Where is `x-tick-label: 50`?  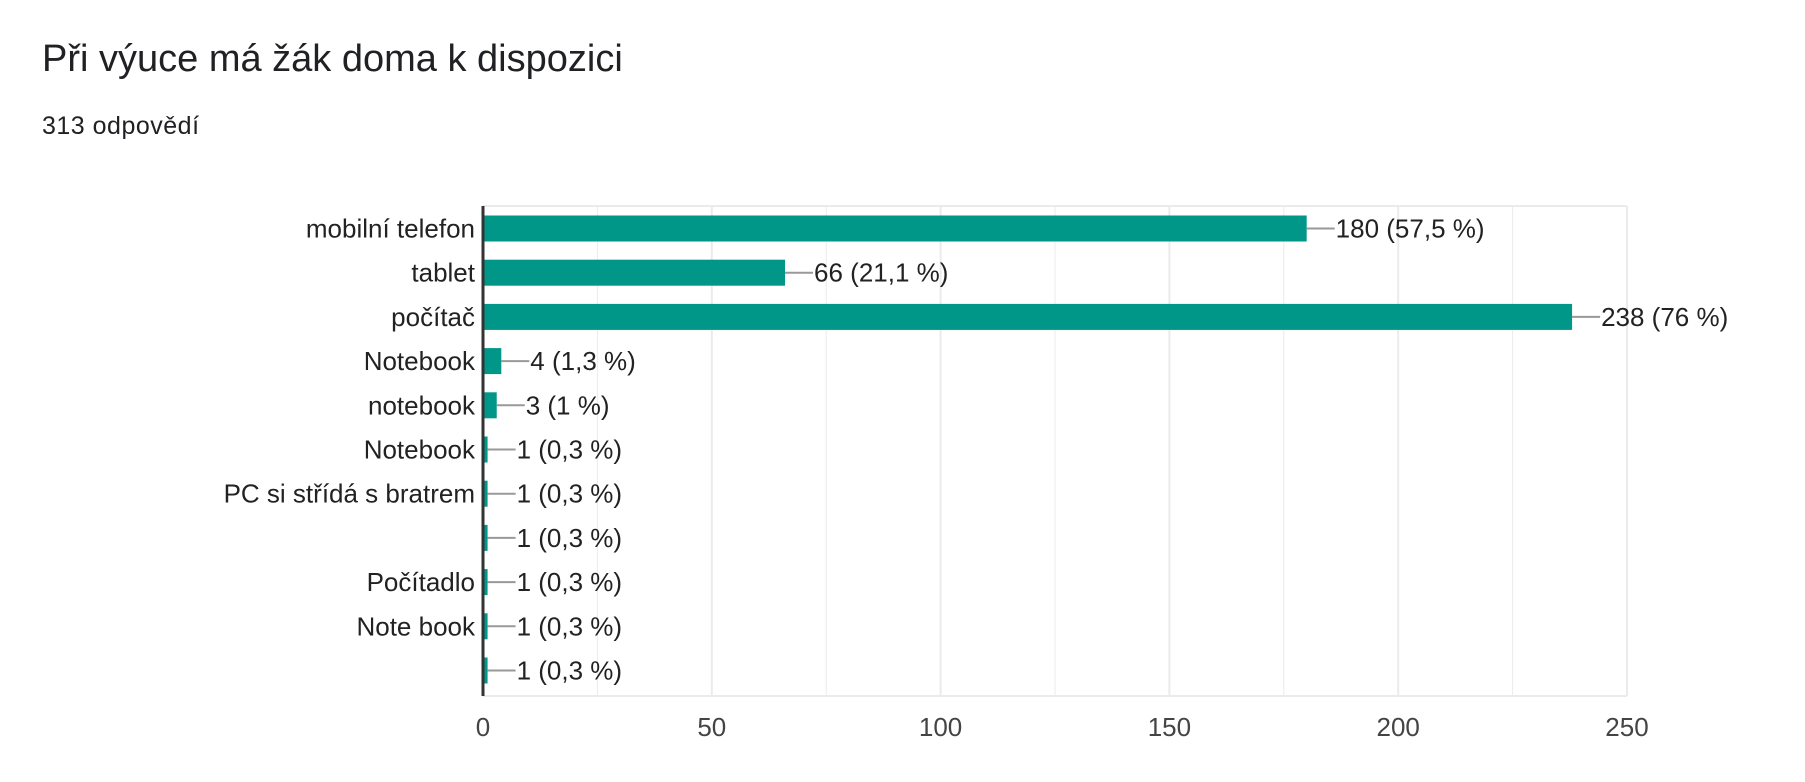
x-tick-label: 50 is located at coordinates (711, 727).